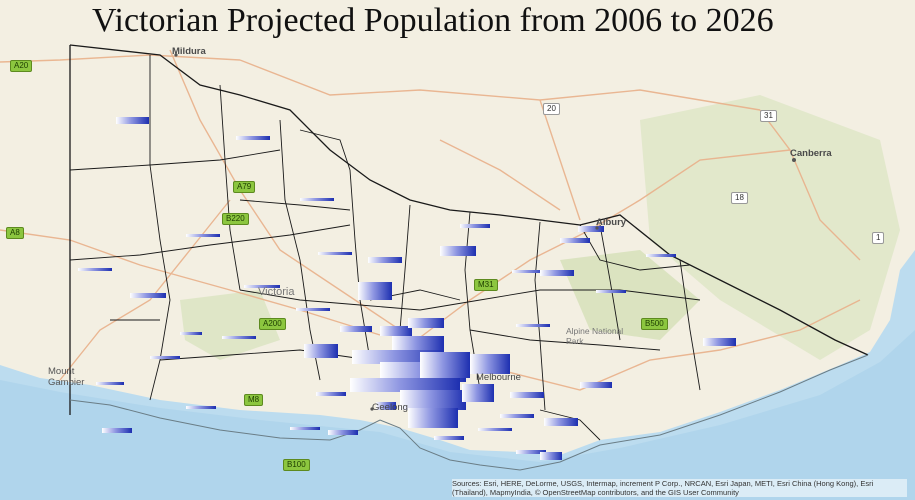 The height and width of the screenshot is (500, 915). What do you see at coordinates (296, 465) in the screenshot?
I see `road-shield-b100: B100` at bounding box center [296, 465].